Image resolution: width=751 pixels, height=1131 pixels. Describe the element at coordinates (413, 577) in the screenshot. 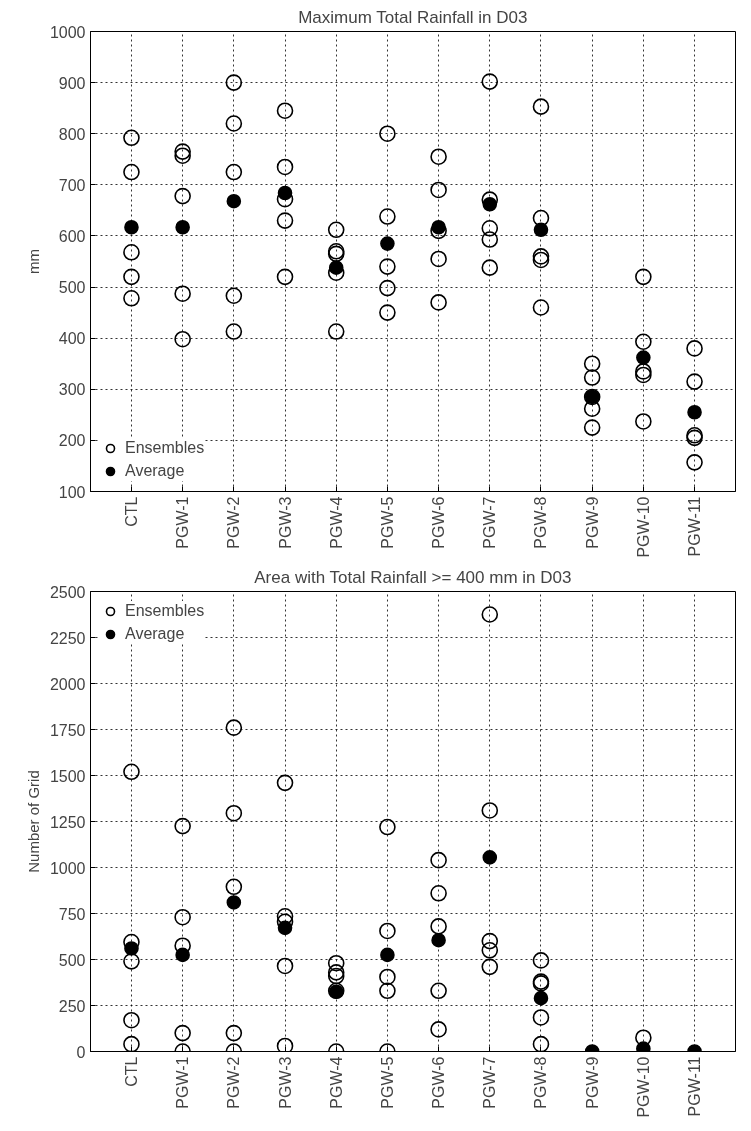

I see `chart-title: Area with Total Rainfall >= 400 mm in D03` at that location.